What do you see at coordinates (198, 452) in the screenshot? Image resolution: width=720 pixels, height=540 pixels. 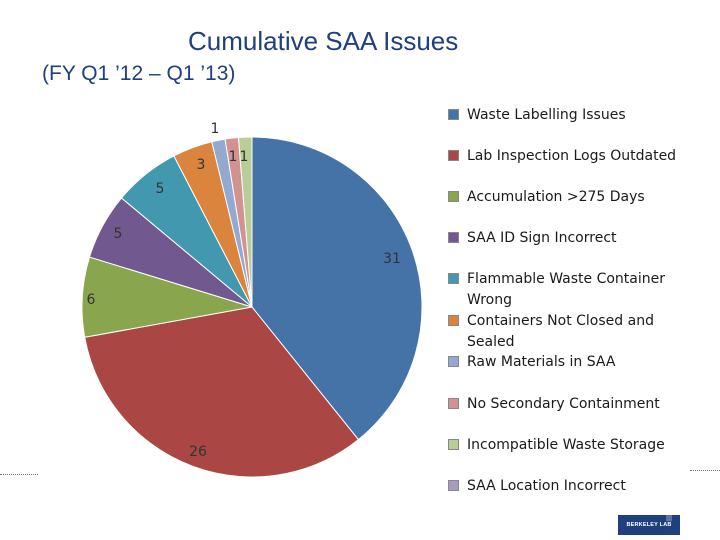 I see `data-label: 26` at bounding box center [198, 452].